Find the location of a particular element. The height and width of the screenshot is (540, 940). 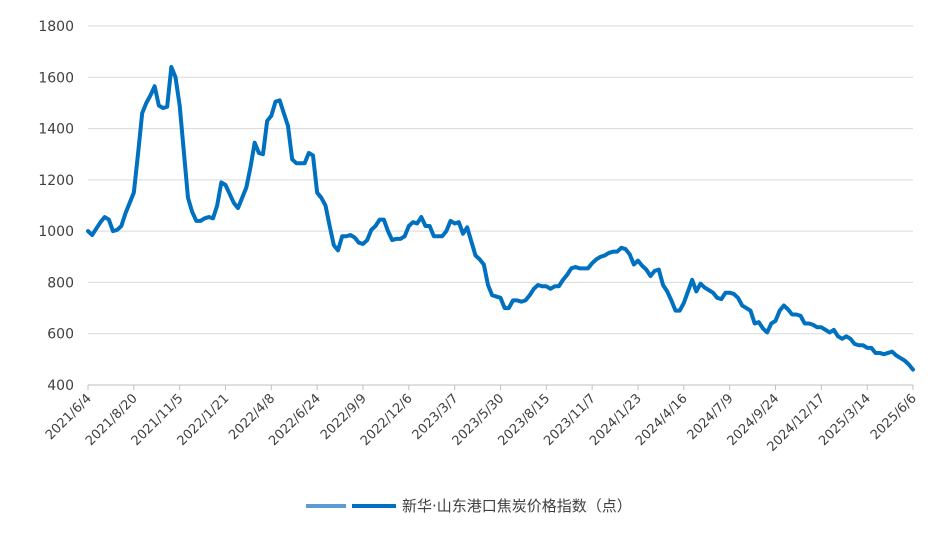

x-tick-label: 2025/6/6 is located at coordinates (894, 417).